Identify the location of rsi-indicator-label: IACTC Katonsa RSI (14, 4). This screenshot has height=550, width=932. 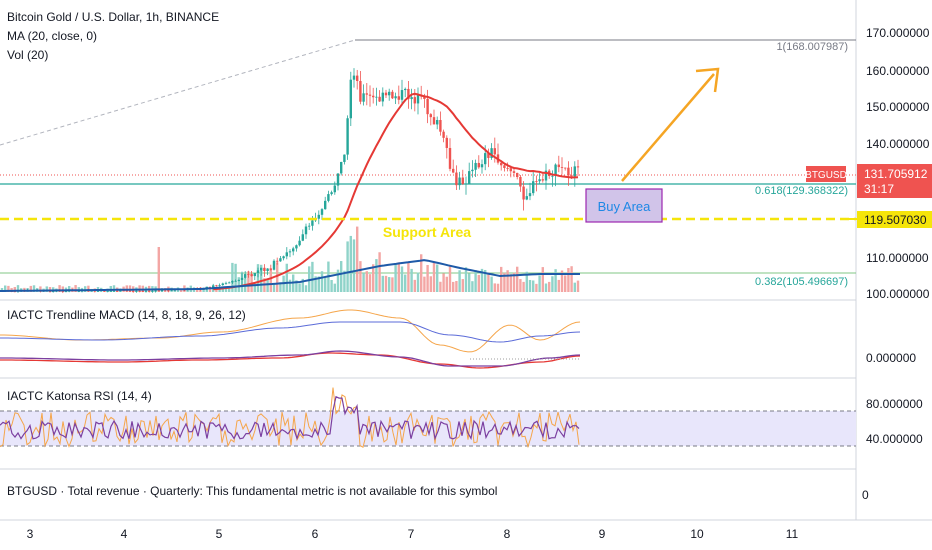
(79, 396).